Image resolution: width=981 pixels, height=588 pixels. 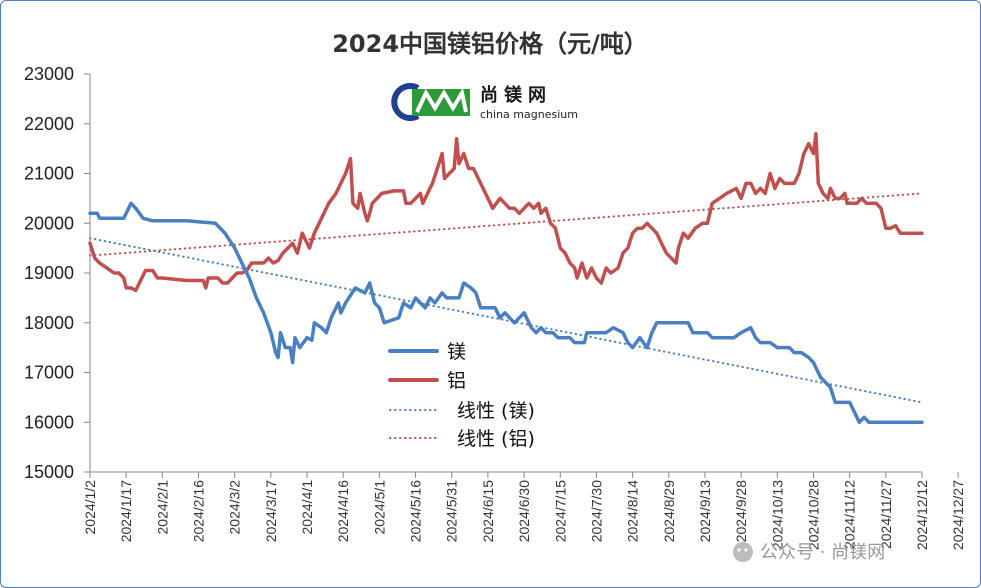 I want to click on x-tick-label: 2024/12/27, so click(x=958, y=515).